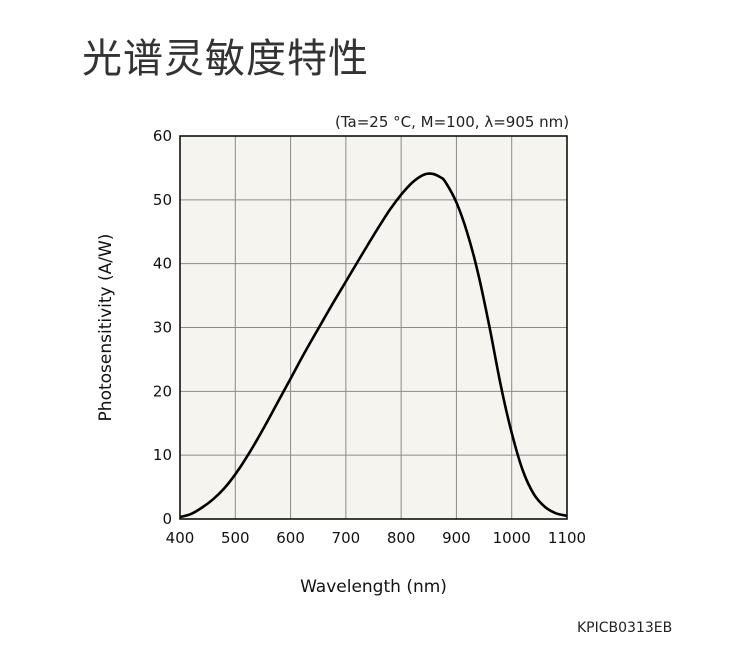 The width and height of the screenshot is (745, 660). Describe the element at coordinates (162, 391) in the screenshot. I see `y-tick-label: 20` at that location.